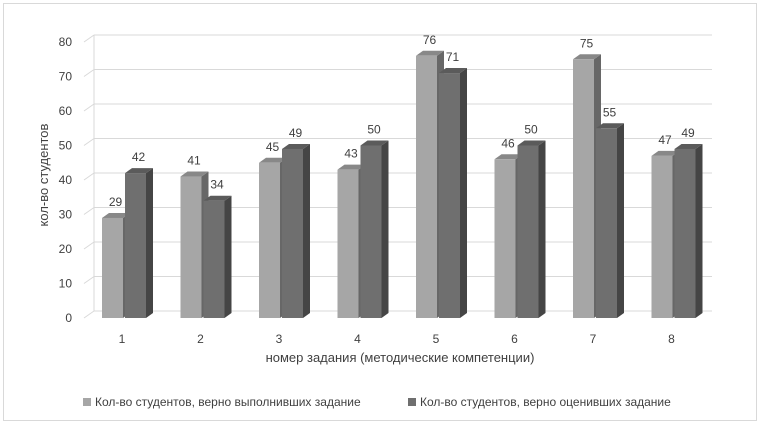 The image size is (762, 425). What do you see at coordinates (436, 339) in the screenshot?
I see `x-tick-label: 5` at bounding box center [436, 339].